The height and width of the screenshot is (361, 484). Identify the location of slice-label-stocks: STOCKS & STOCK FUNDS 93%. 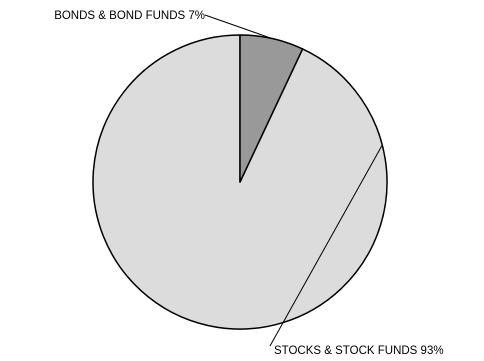
(359, 351).